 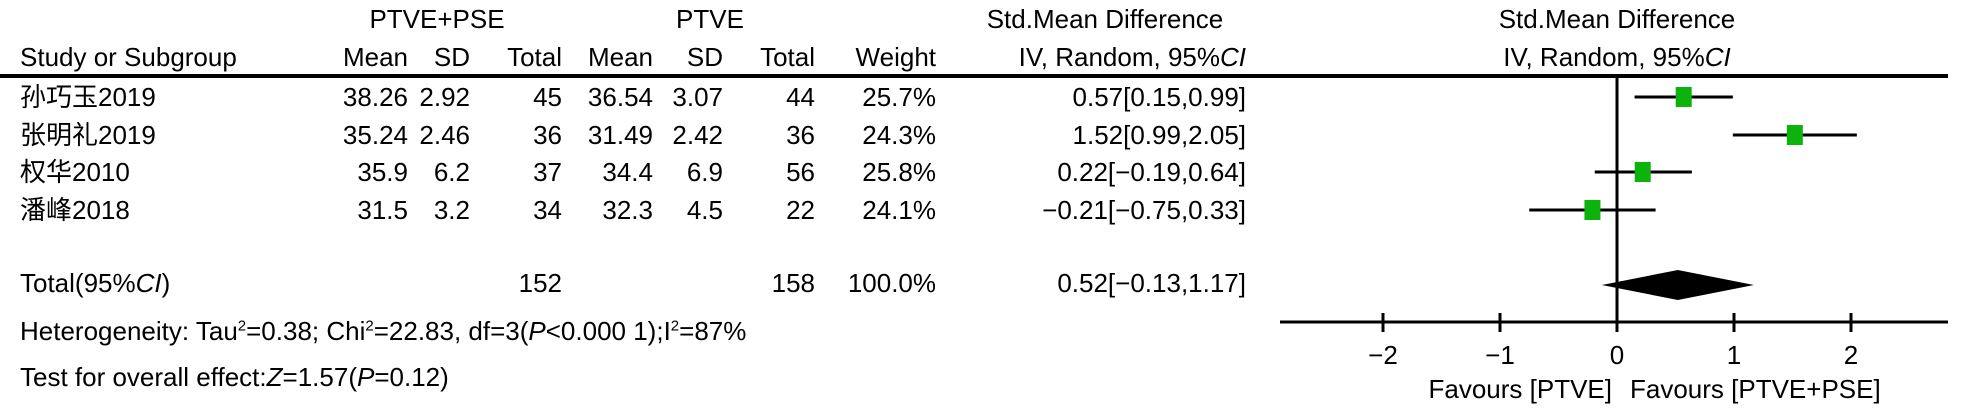 What do you see at coordinates (608, 331) in the screenshot?
I see `het-part: <0.000 1);I` at bounding box center [608, 331].